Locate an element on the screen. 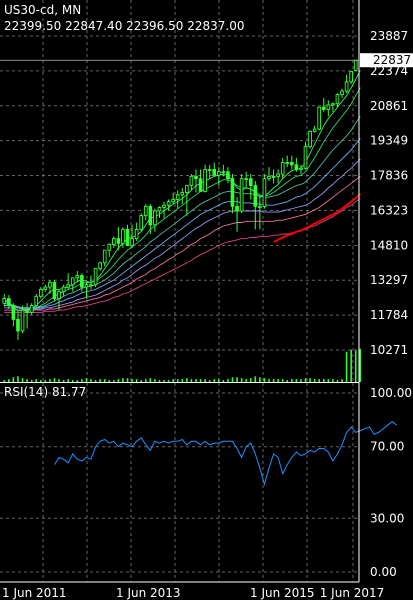  ohlc-readout: 22399.50 22847.40 22396.50 22837.00 is located at coordinates (124, 26).